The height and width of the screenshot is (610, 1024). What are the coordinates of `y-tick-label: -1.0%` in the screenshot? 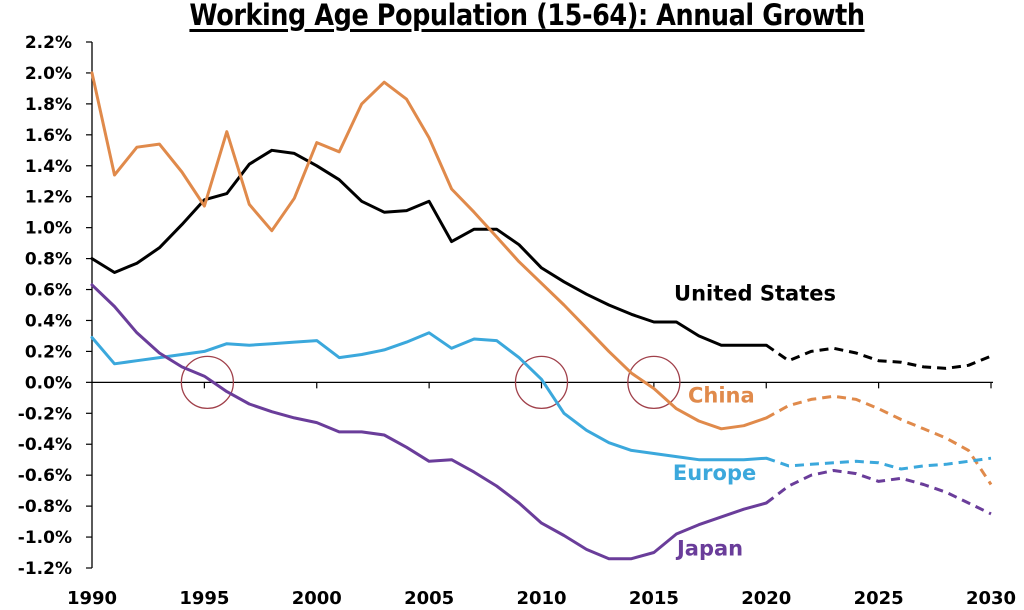 It's located at (45, 538).